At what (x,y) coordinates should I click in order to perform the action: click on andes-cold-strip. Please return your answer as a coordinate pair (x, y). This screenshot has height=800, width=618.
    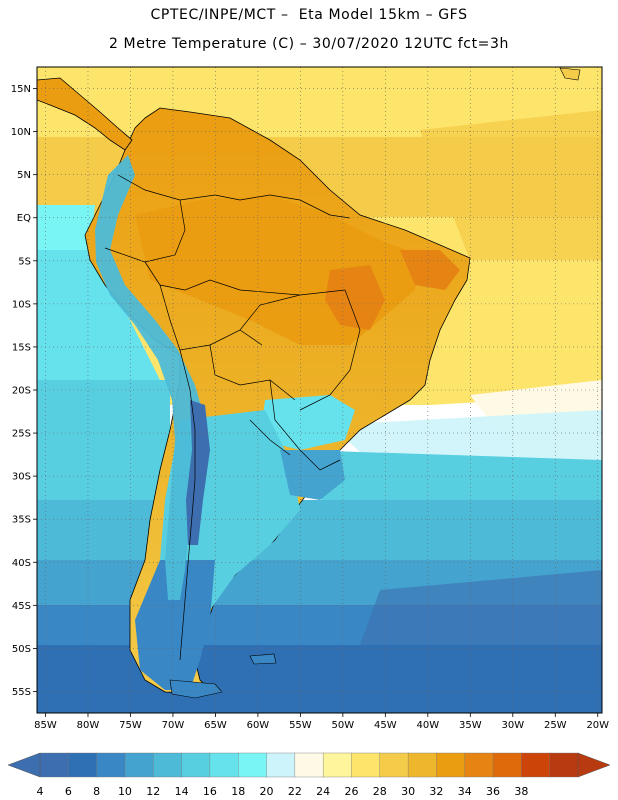
    Looking at the image, I should click on (150, 377).